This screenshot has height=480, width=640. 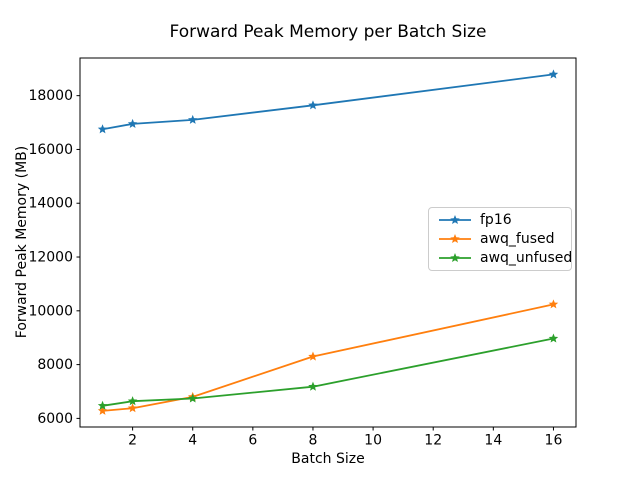 I want to click on legend-label: awq_fused, so click(x=517, y=239).